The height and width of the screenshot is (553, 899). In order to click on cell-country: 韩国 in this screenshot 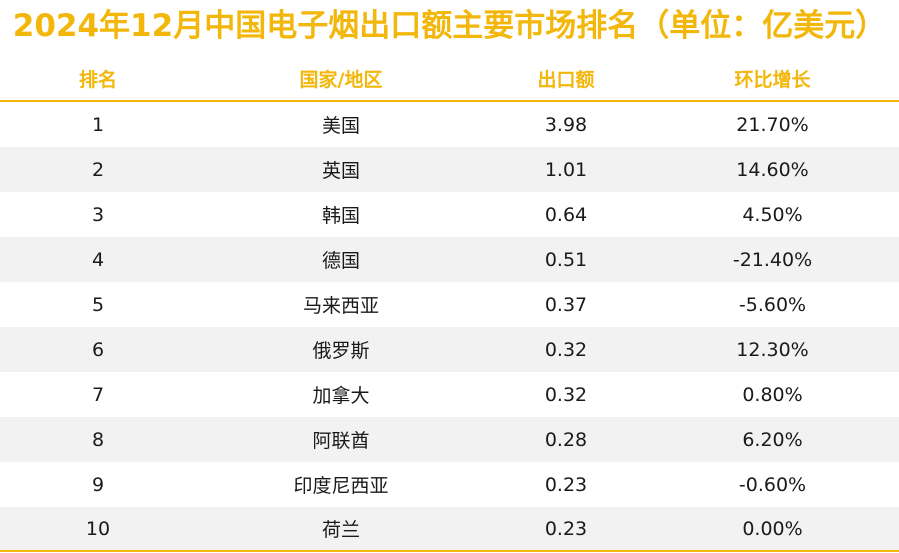, I will do `click(340, 216)`.